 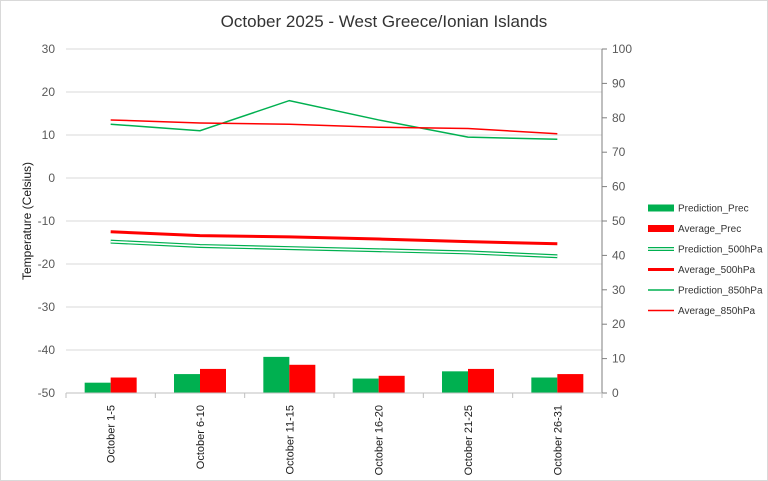 I want to click on bar-series, so click(x=334, y=374).